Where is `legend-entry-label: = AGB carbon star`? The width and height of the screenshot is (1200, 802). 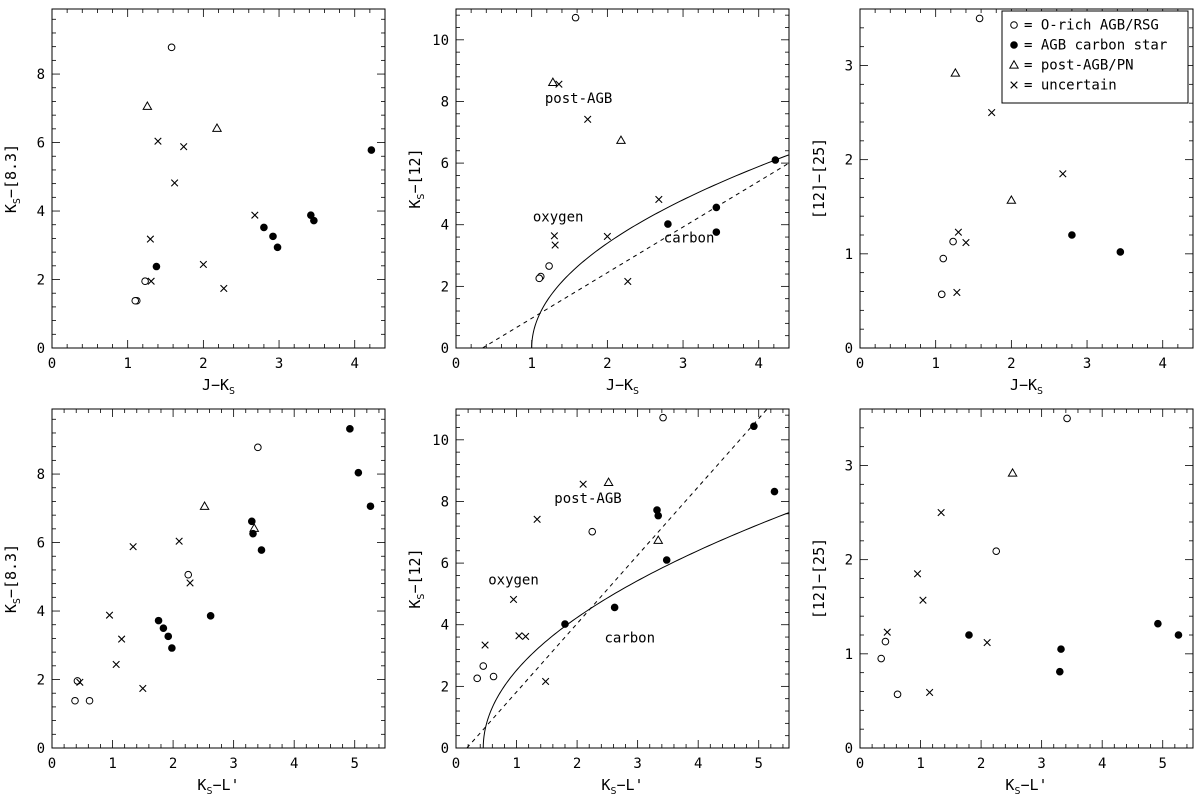 legend-entry-label: = AGB carbon star is located at coordinates (1095, 46).